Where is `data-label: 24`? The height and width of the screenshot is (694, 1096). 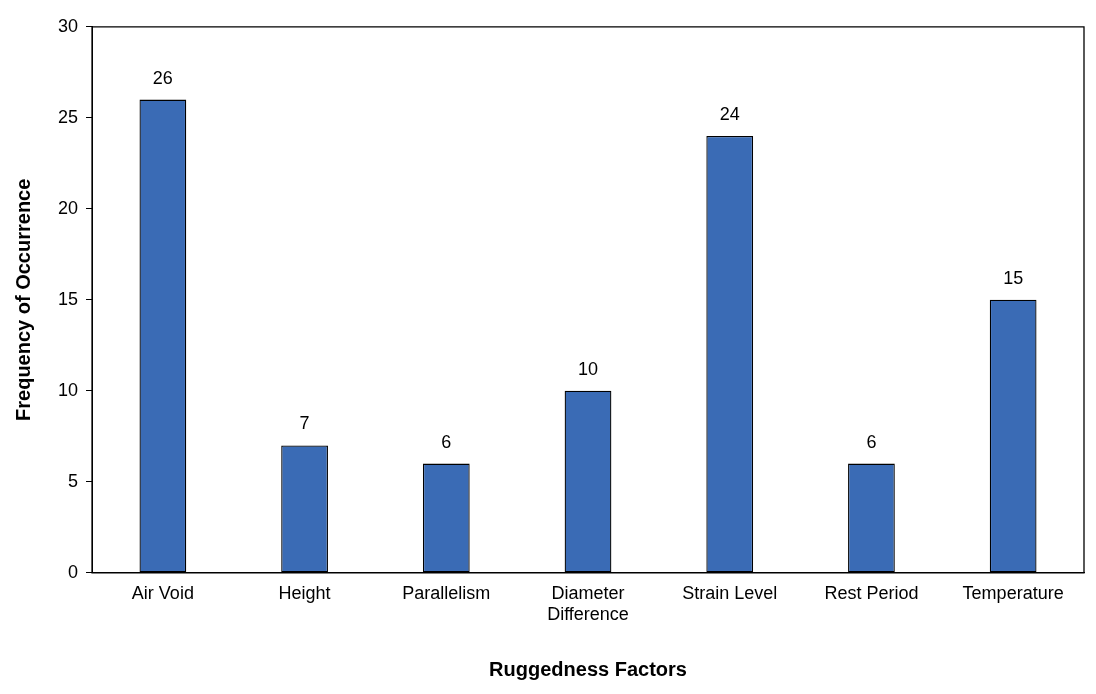
data-label: 24 is located at coordinates (729, 113).